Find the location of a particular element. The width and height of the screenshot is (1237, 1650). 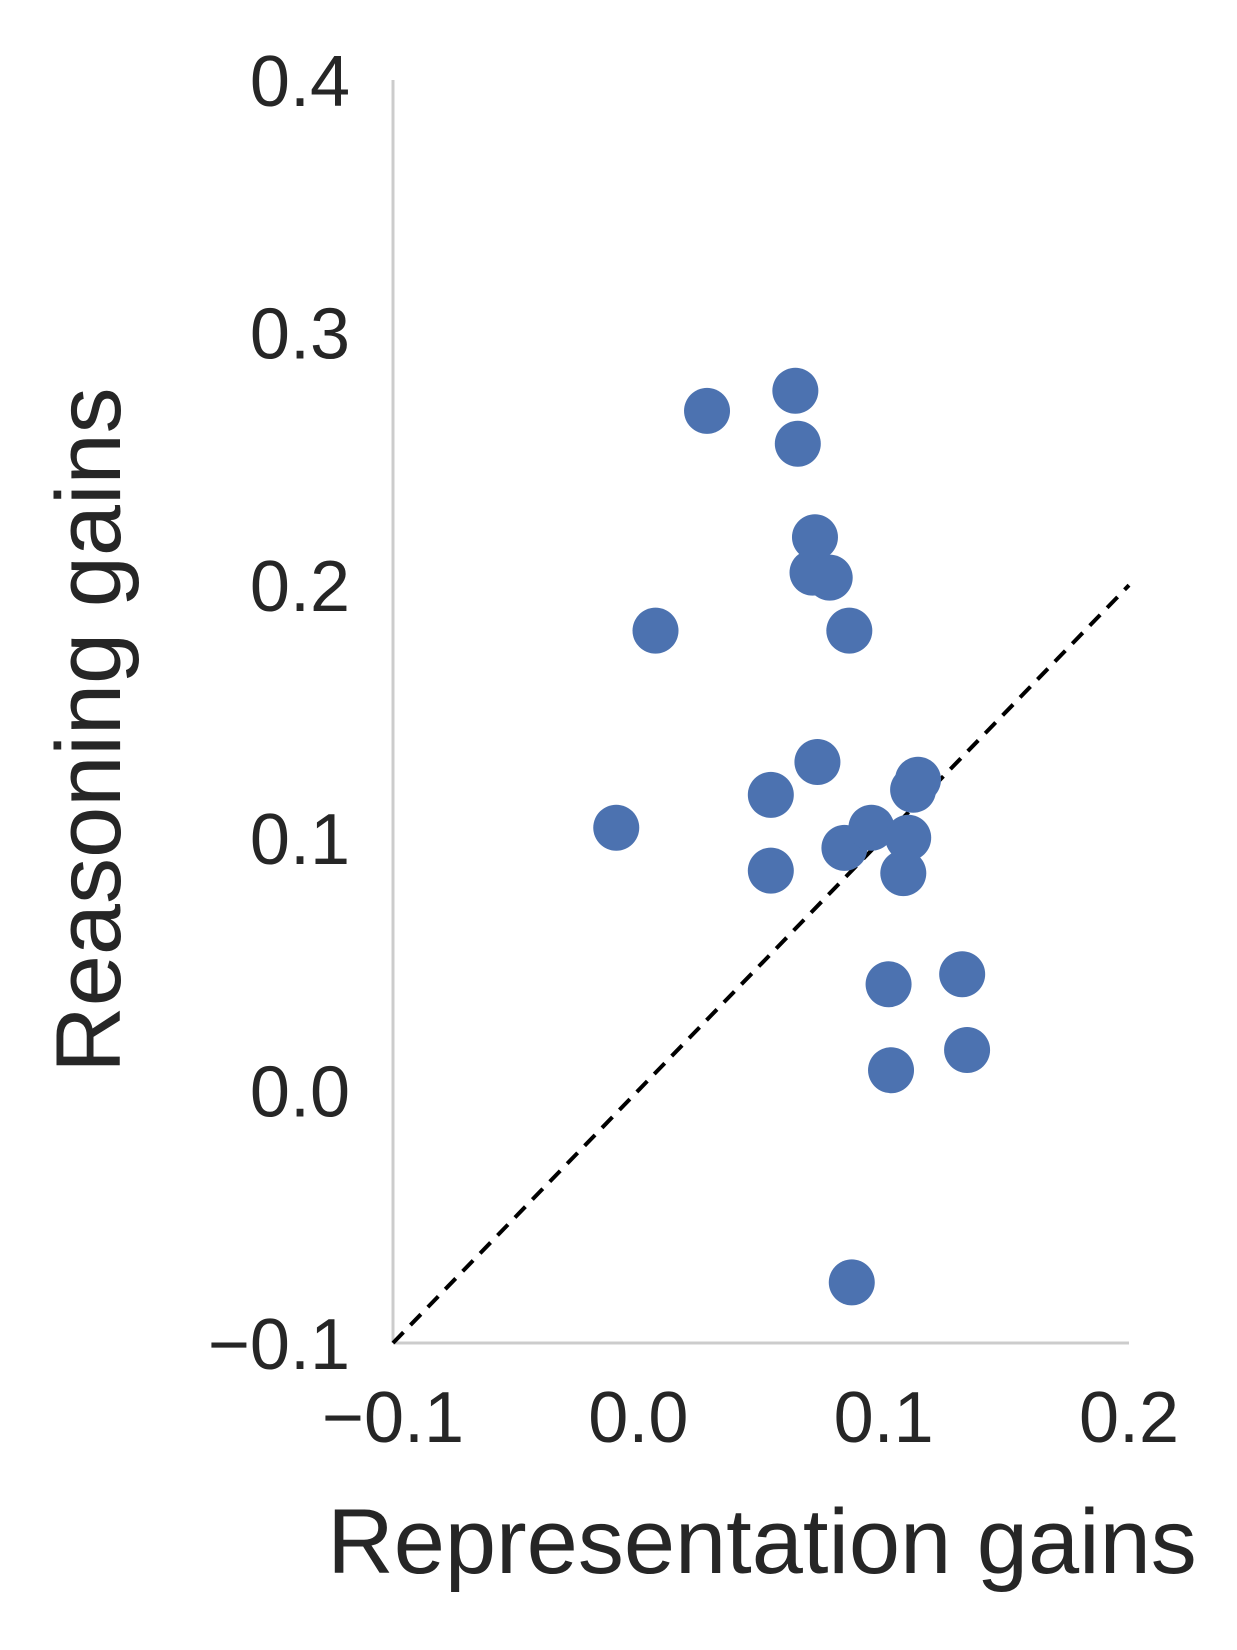

y-tick-label: 0.1 is located at coordinates (300, 840).